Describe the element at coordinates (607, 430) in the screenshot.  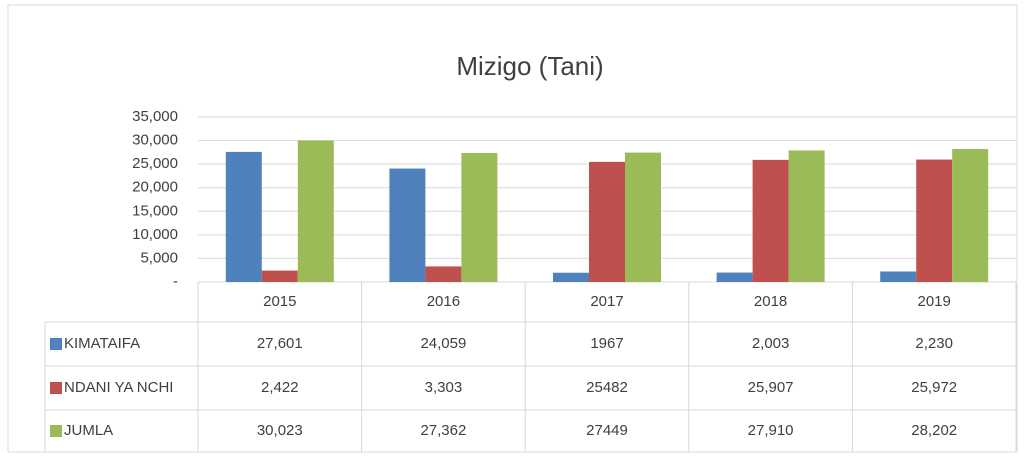
I see `table-cell: 27449` at that location.